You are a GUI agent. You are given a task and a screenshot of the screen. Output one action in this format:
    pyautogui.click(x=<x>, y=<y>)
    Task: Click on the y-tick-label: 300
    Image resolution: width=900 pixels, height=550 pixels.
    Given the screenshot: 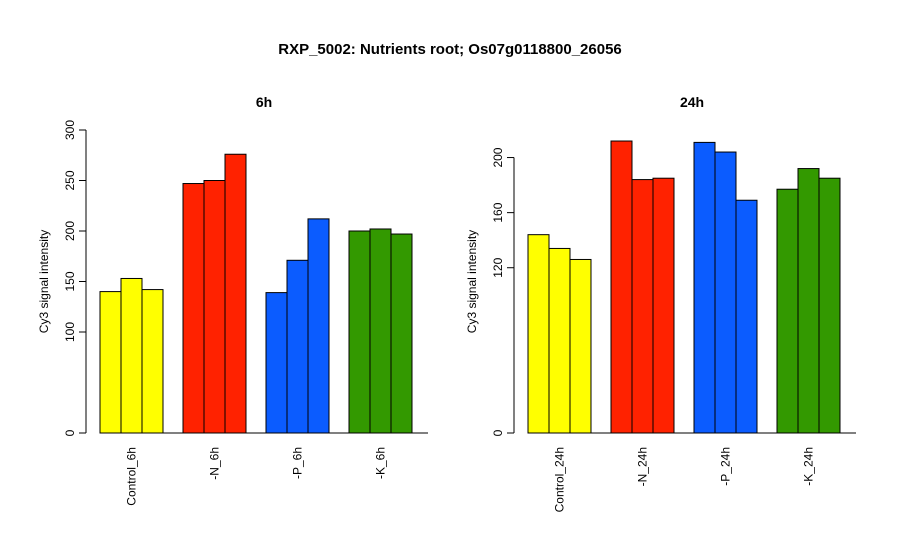 What is the action you would take?
    pyautogui.click(x=70, y=130)
    